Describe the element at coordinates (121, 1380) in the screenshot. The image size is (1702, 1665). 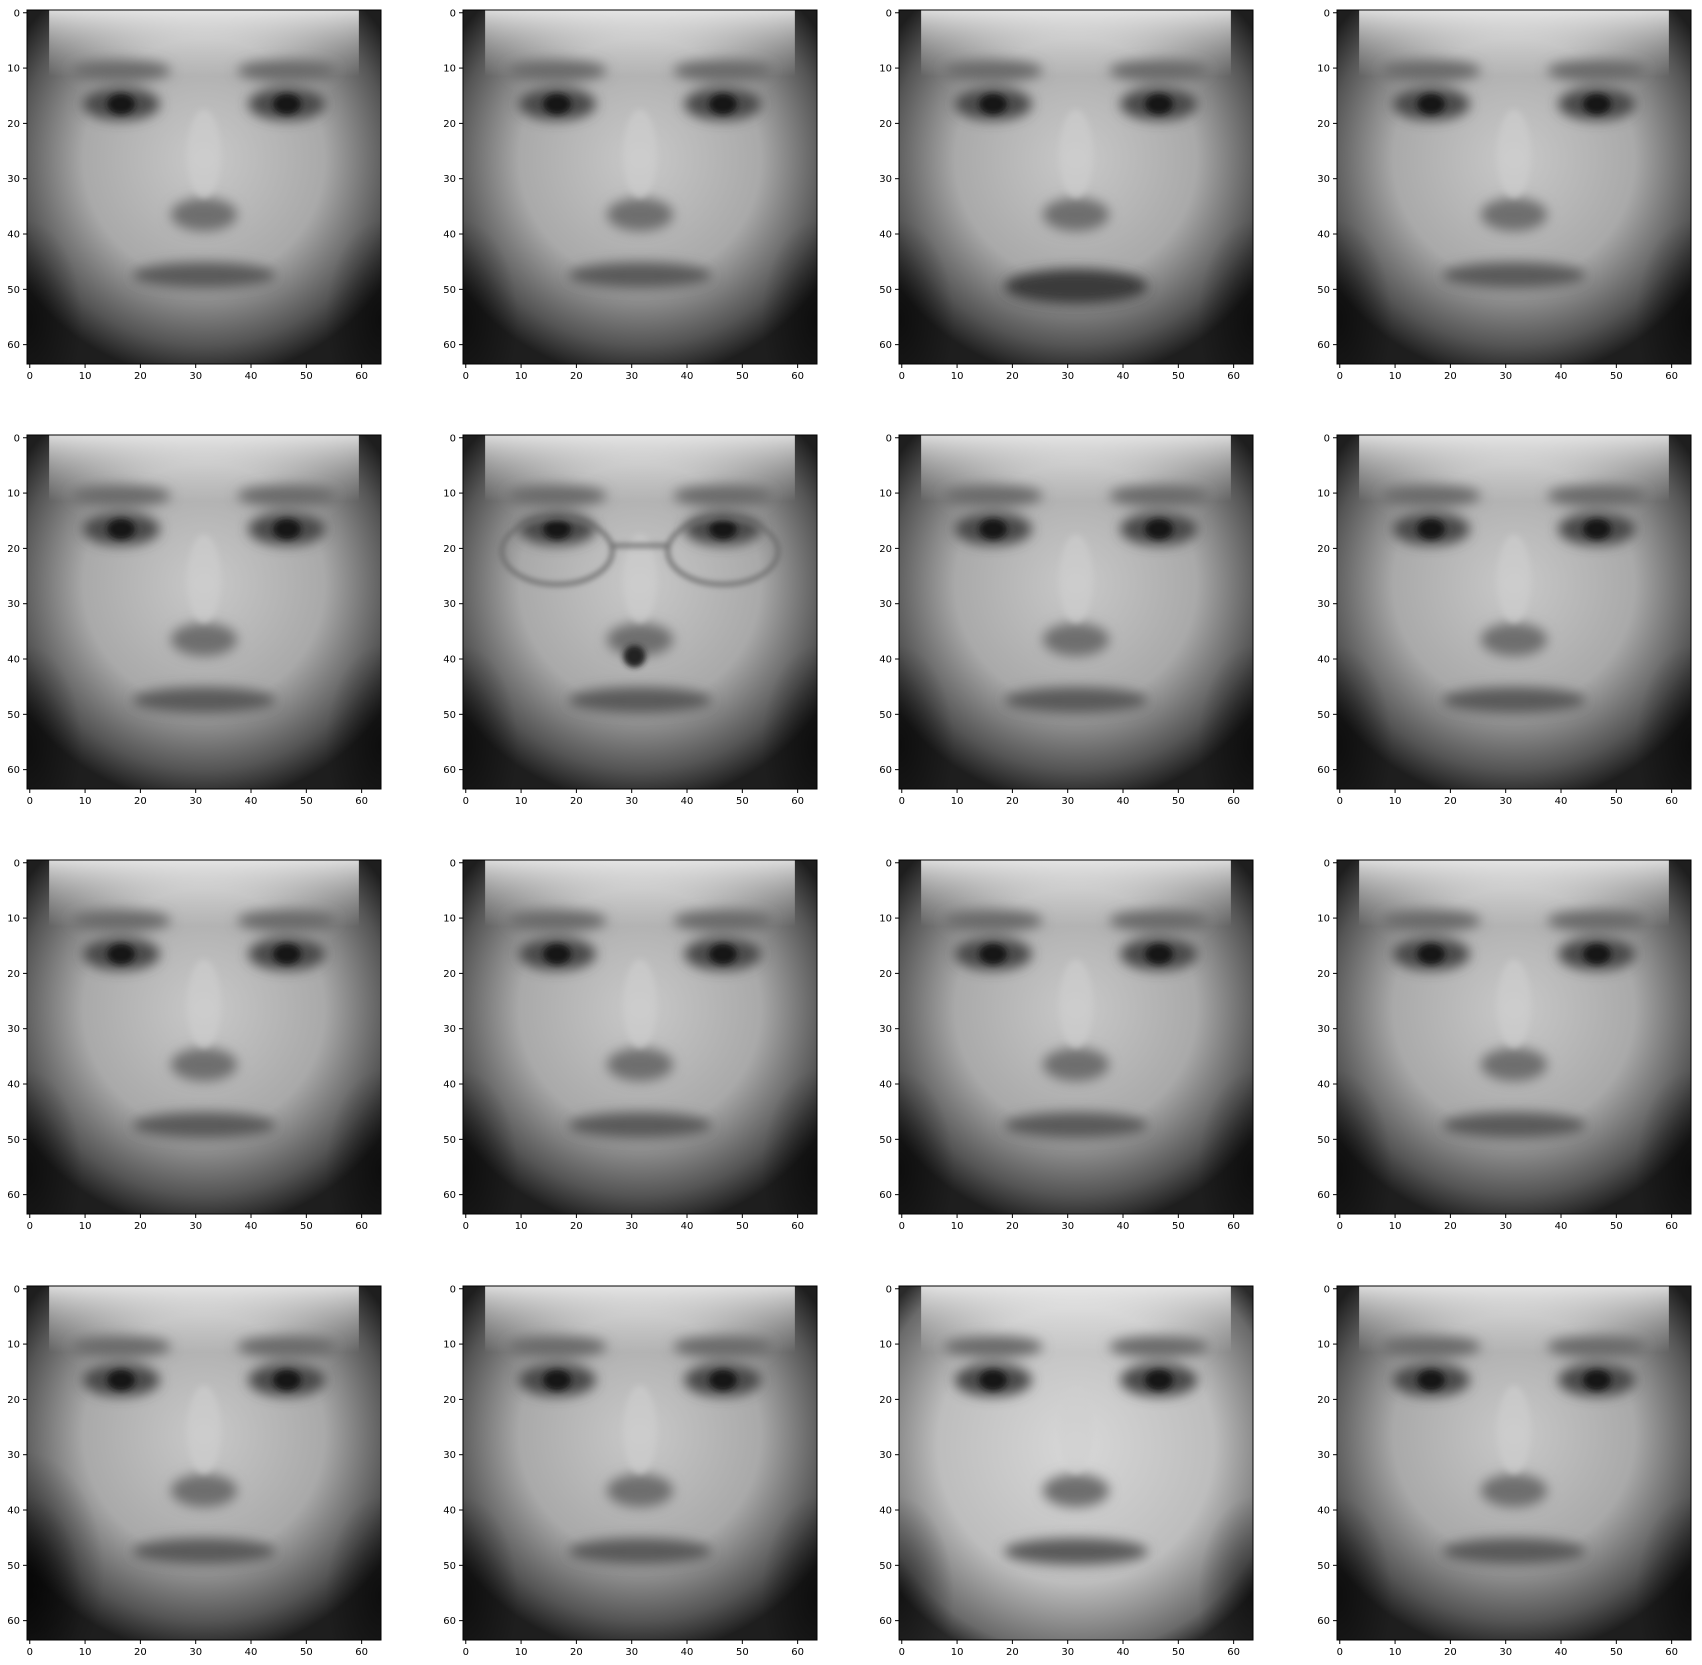
I see `pupil-left` at that location.